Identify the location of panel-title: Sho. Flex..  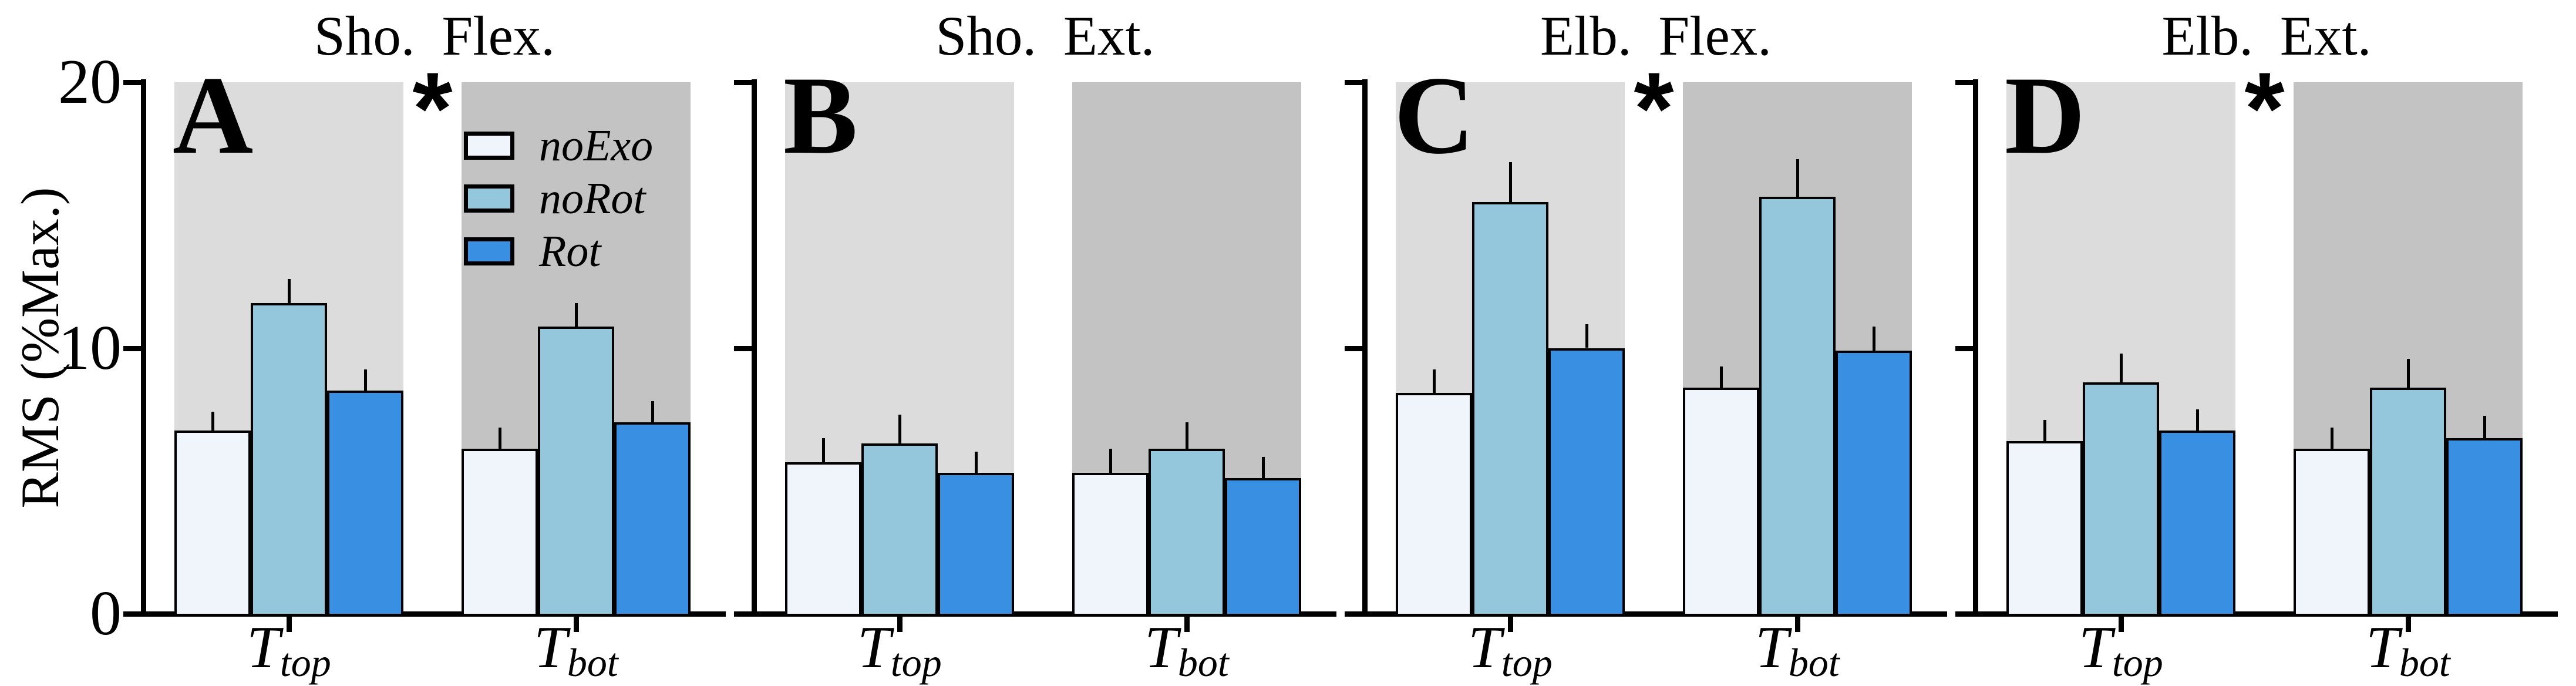
(434, 36).